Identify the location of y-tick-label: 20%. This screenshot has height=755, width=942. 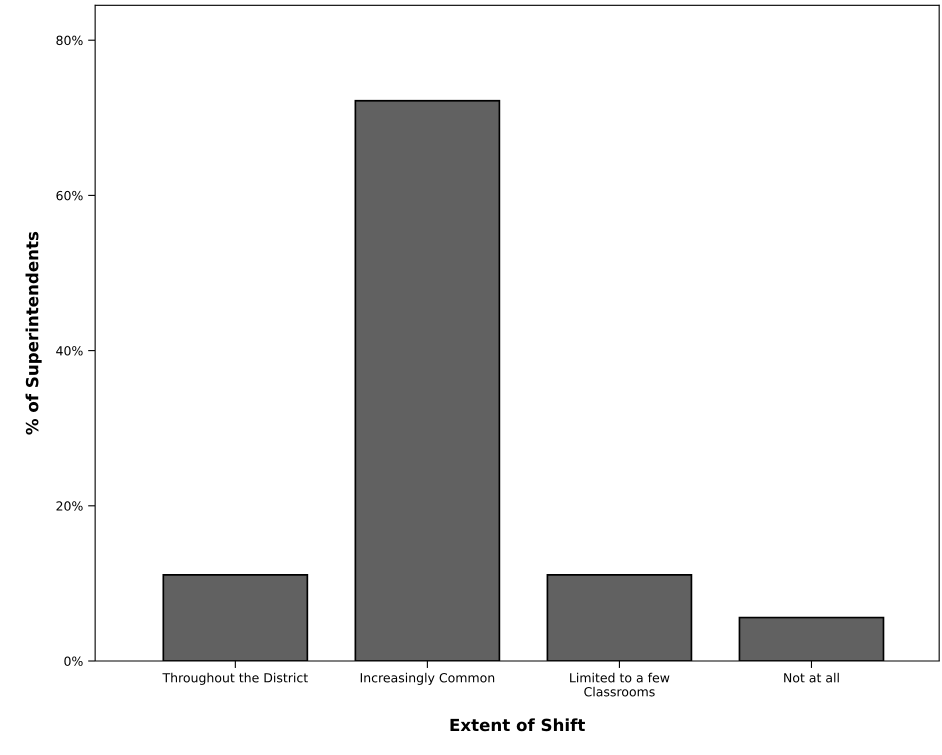
(69, 506).